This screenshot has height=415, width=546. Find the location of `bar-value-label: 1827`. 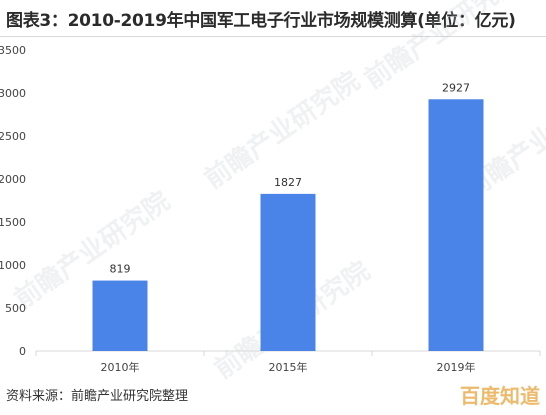

bar-value-label: 1827 is located at coordinates (288, 182).